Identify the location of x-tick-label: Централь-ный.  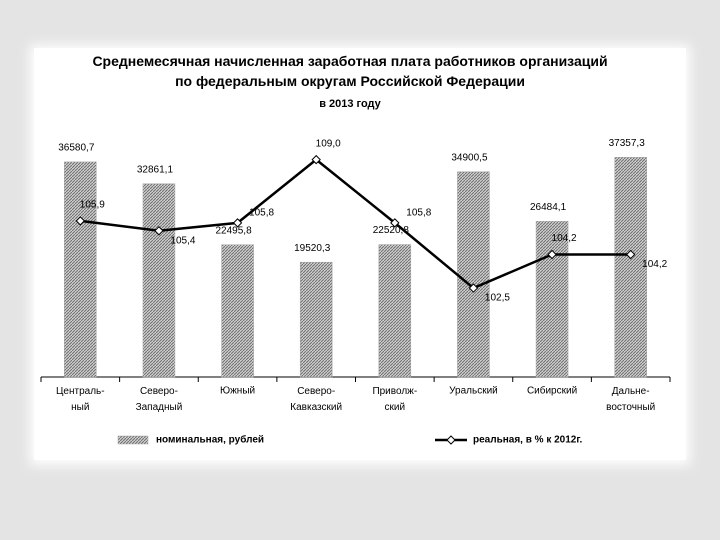
(80, 399).